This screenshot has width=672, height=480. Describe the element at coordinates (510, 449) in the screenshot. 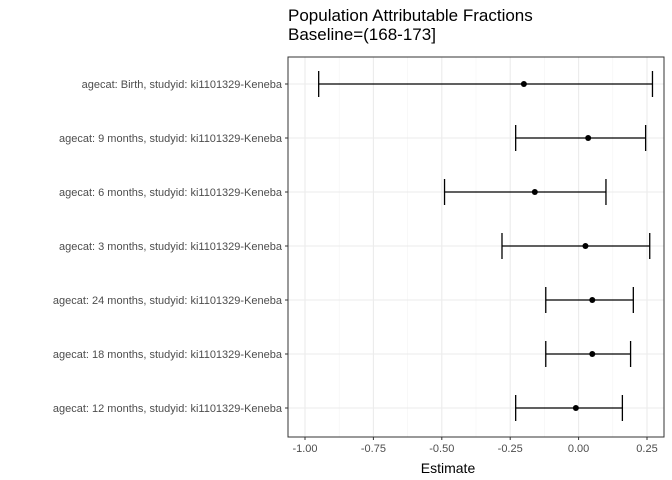

I see `x-tick-label: -0.25` at that location.